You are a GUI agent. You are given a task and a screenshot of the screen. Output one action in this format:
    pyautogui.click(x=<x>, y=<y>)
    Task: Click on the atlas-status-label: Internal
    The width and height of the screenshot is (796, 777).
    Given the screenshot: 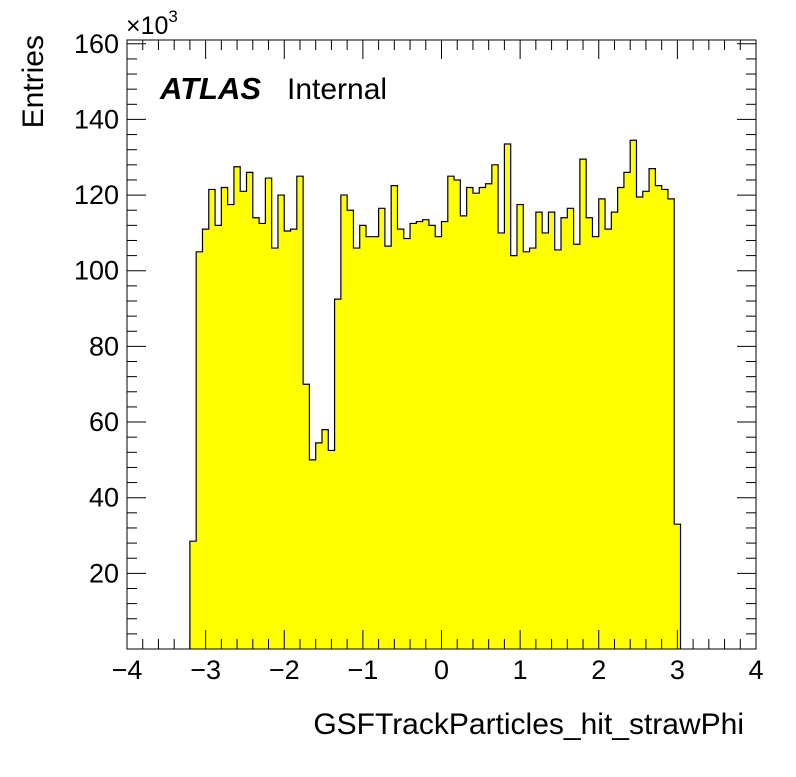 What is the action you would take?
    pyautogui.click(x=337, y=89)
    